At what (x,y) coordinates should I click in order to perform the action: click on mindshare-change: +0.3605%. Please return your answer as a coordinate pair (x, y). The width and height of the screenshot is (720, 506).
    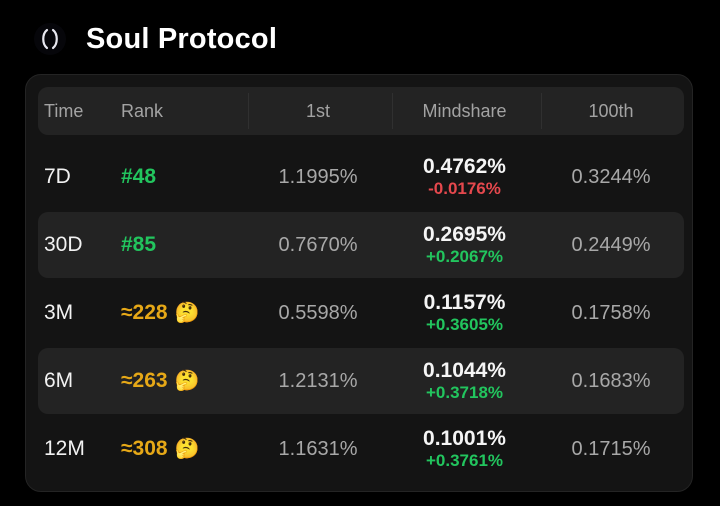
    Looking at the image, I should click on (464, 324).